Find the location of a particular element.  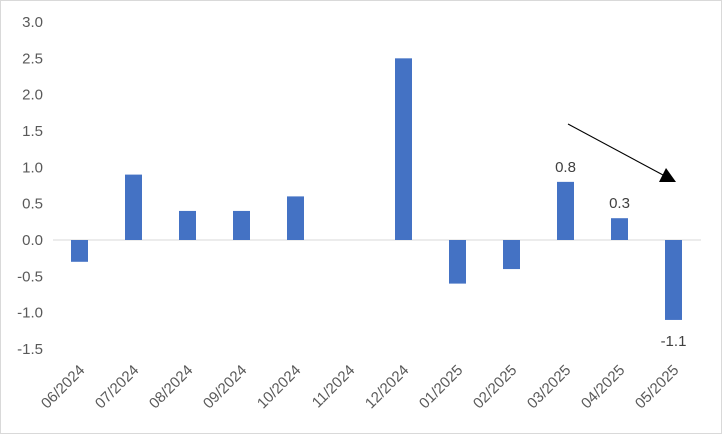

bar-05-2025 is located at coordinates (673, 280).